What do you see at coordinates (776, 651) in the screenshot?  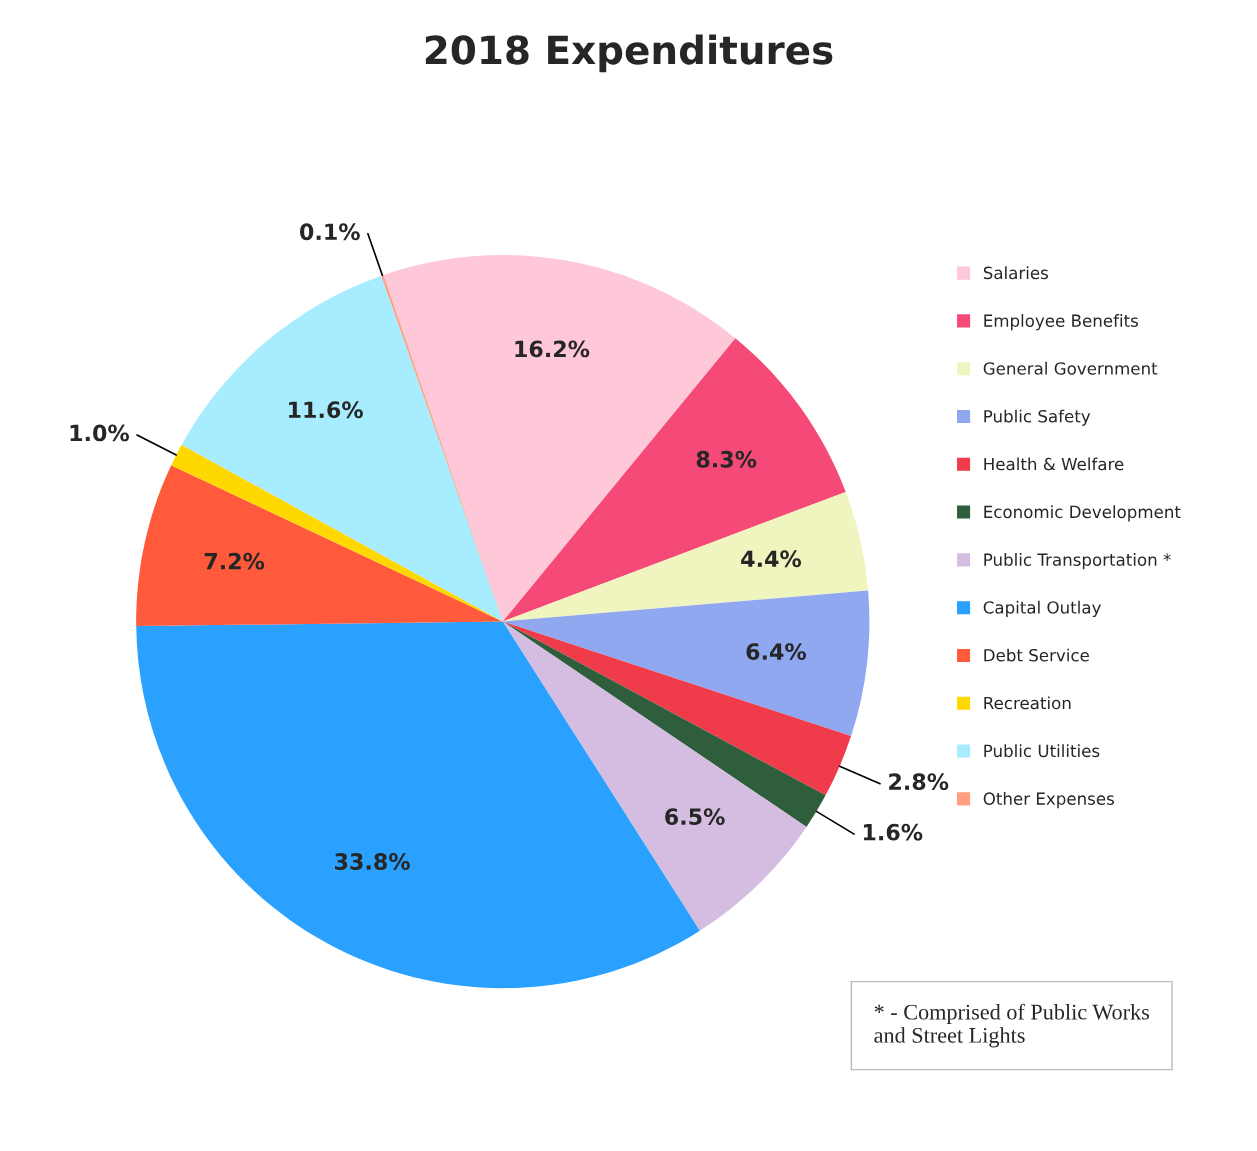 I see `data-label: 6.4%` at bounding box center [776, 651].